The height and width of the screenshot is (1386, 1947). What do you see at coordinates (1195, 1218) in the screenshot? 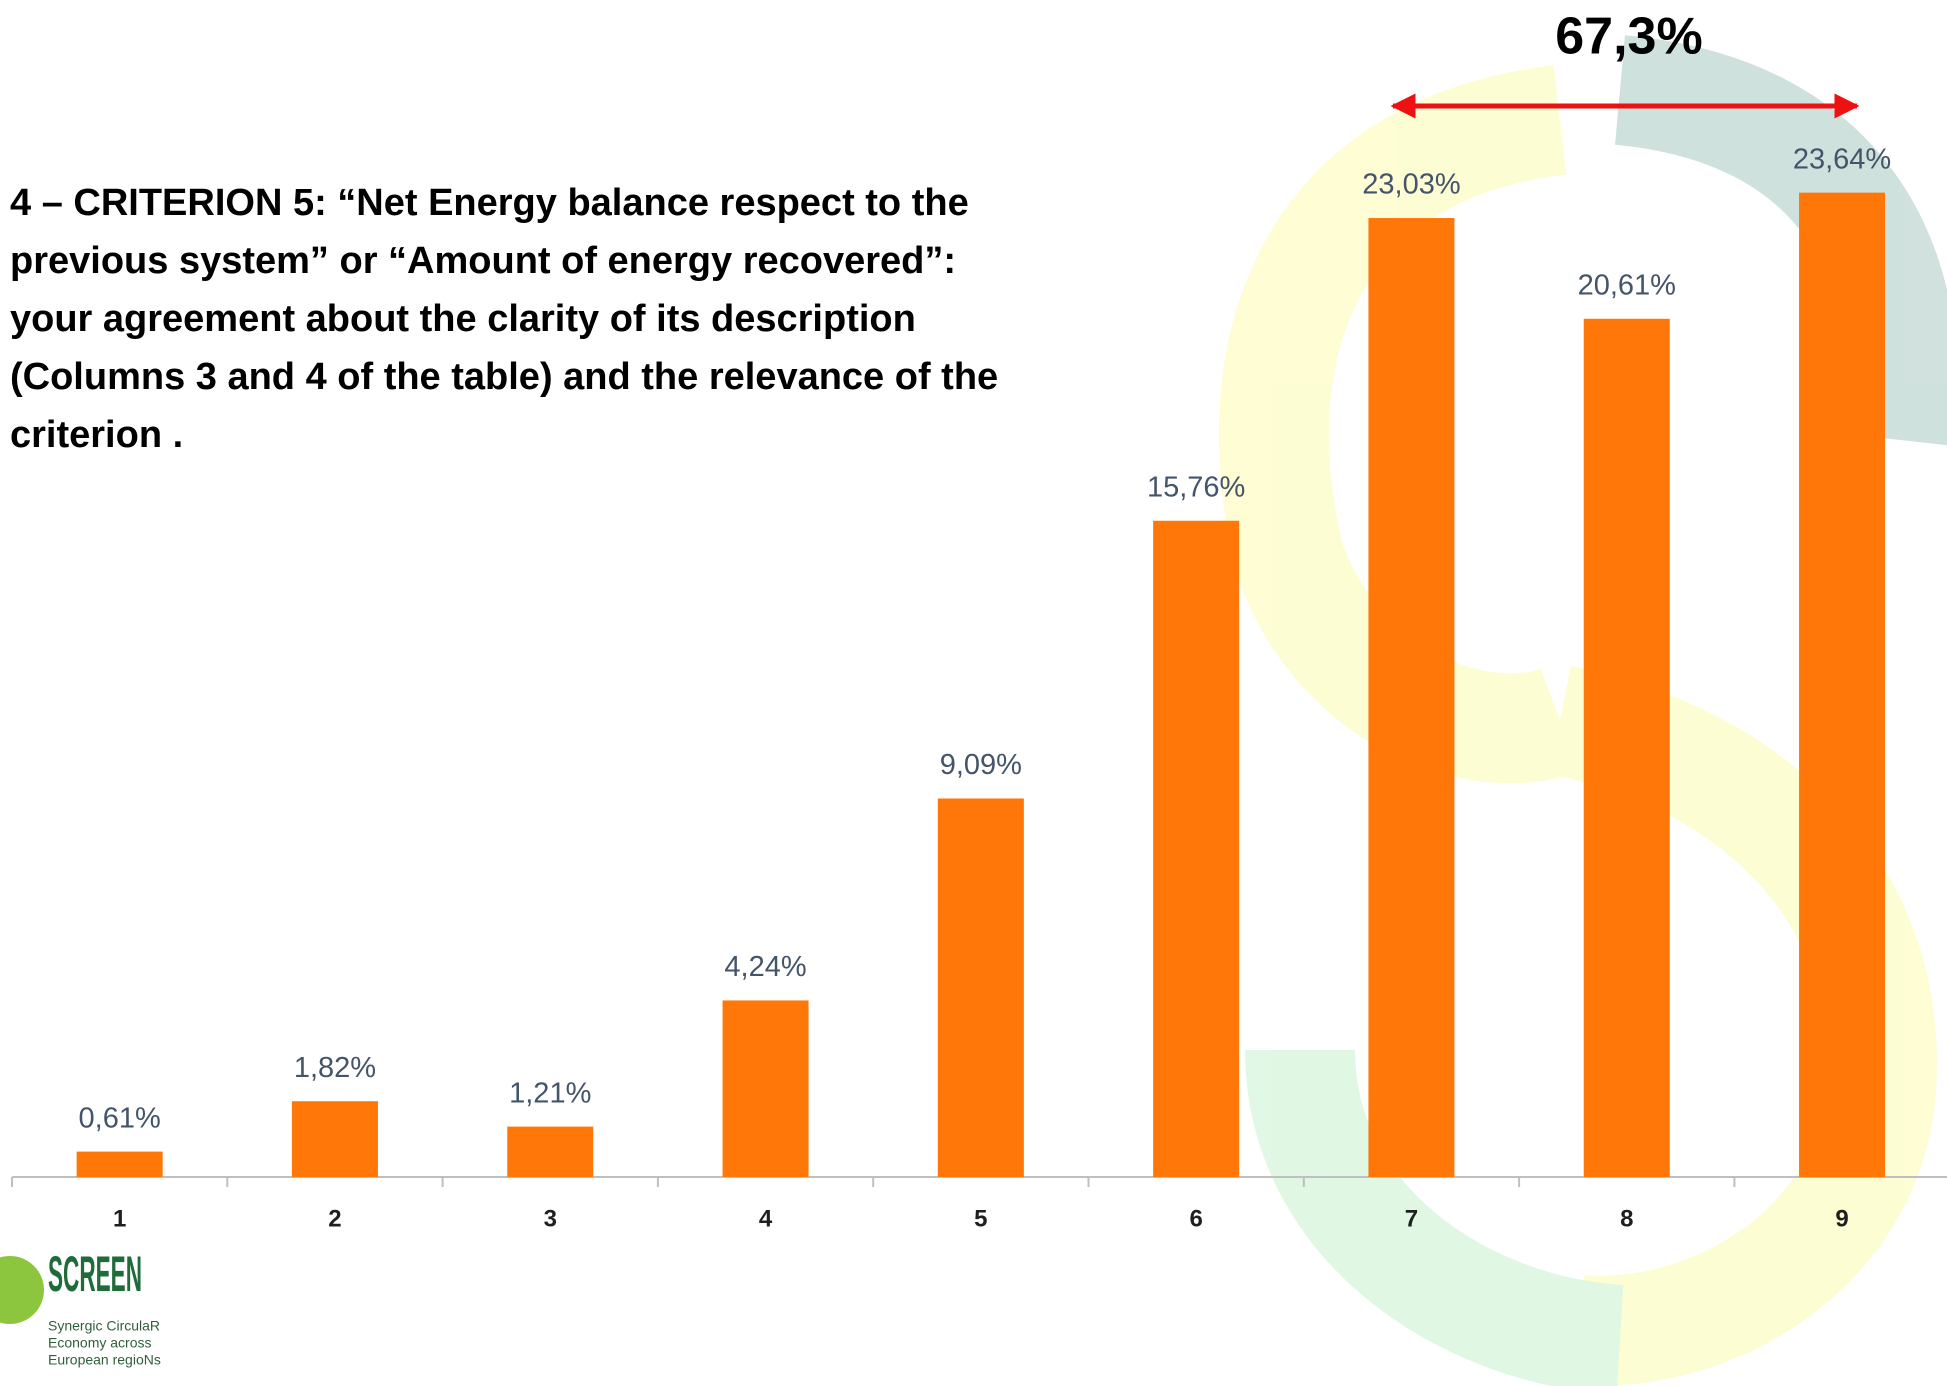
I see `x-tick-label: 6` at bounding box center [1195, 1218].